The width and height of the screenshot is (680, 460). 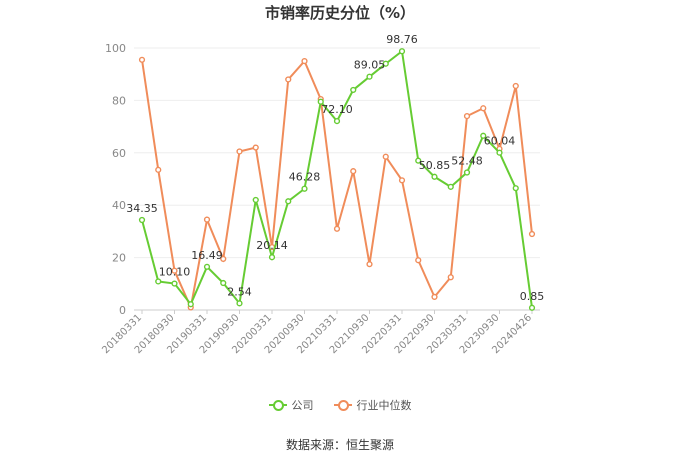 What do you see at coordinates (119, 153) in the screenshot?
I see `y-tick-label: 60` at bounding box center [119, 153].